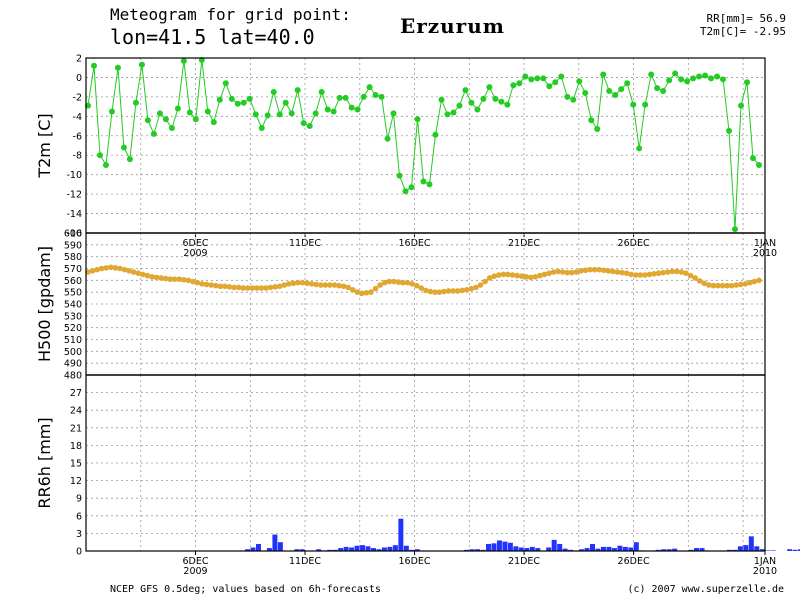 The height and width of the screenshot is (600, 800). What do you see at coordinates (73, 269) in the screenshot?
I see `h500-y-tick-label: 570` at bounding box center [73, 269].